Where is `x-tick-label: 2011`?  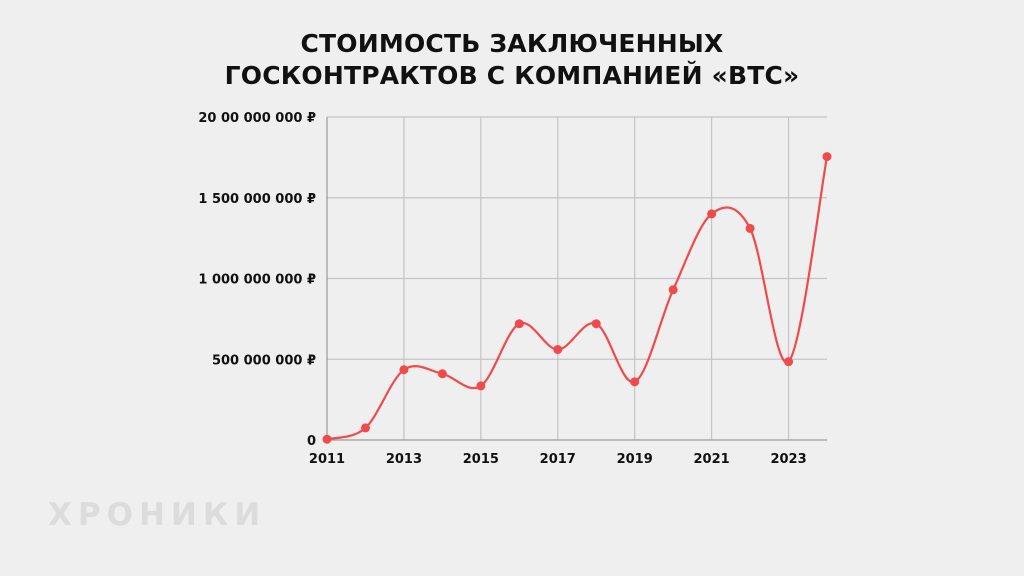 x-tick-label: 2011 is located at coordinates (327, 459).